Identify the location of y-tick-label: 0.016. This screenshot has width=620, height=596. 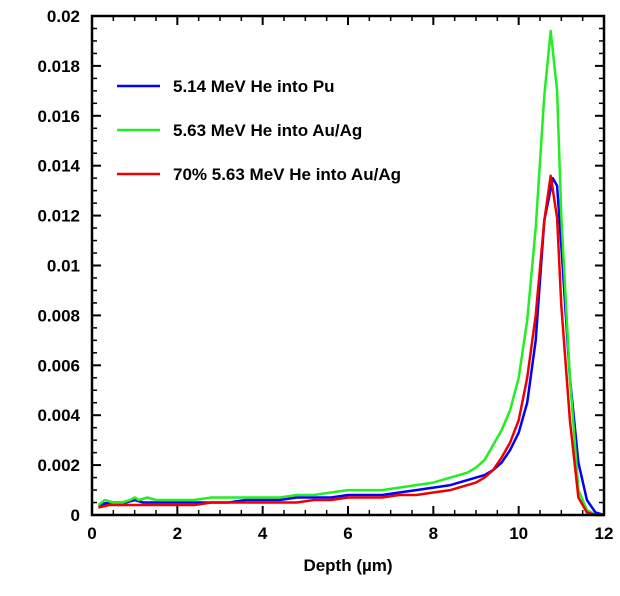
(58, 116).